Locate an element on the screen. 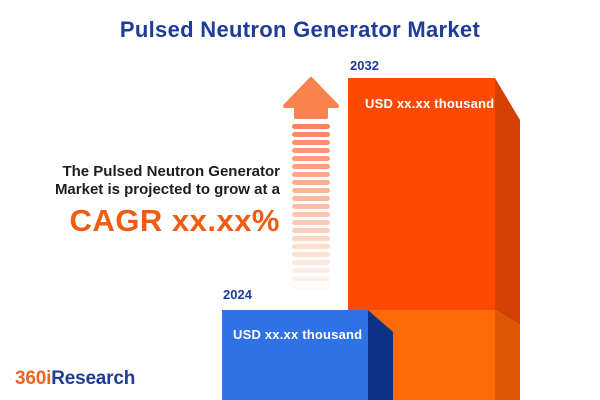  arrow-head-shape is located at coordinates (311, 98).